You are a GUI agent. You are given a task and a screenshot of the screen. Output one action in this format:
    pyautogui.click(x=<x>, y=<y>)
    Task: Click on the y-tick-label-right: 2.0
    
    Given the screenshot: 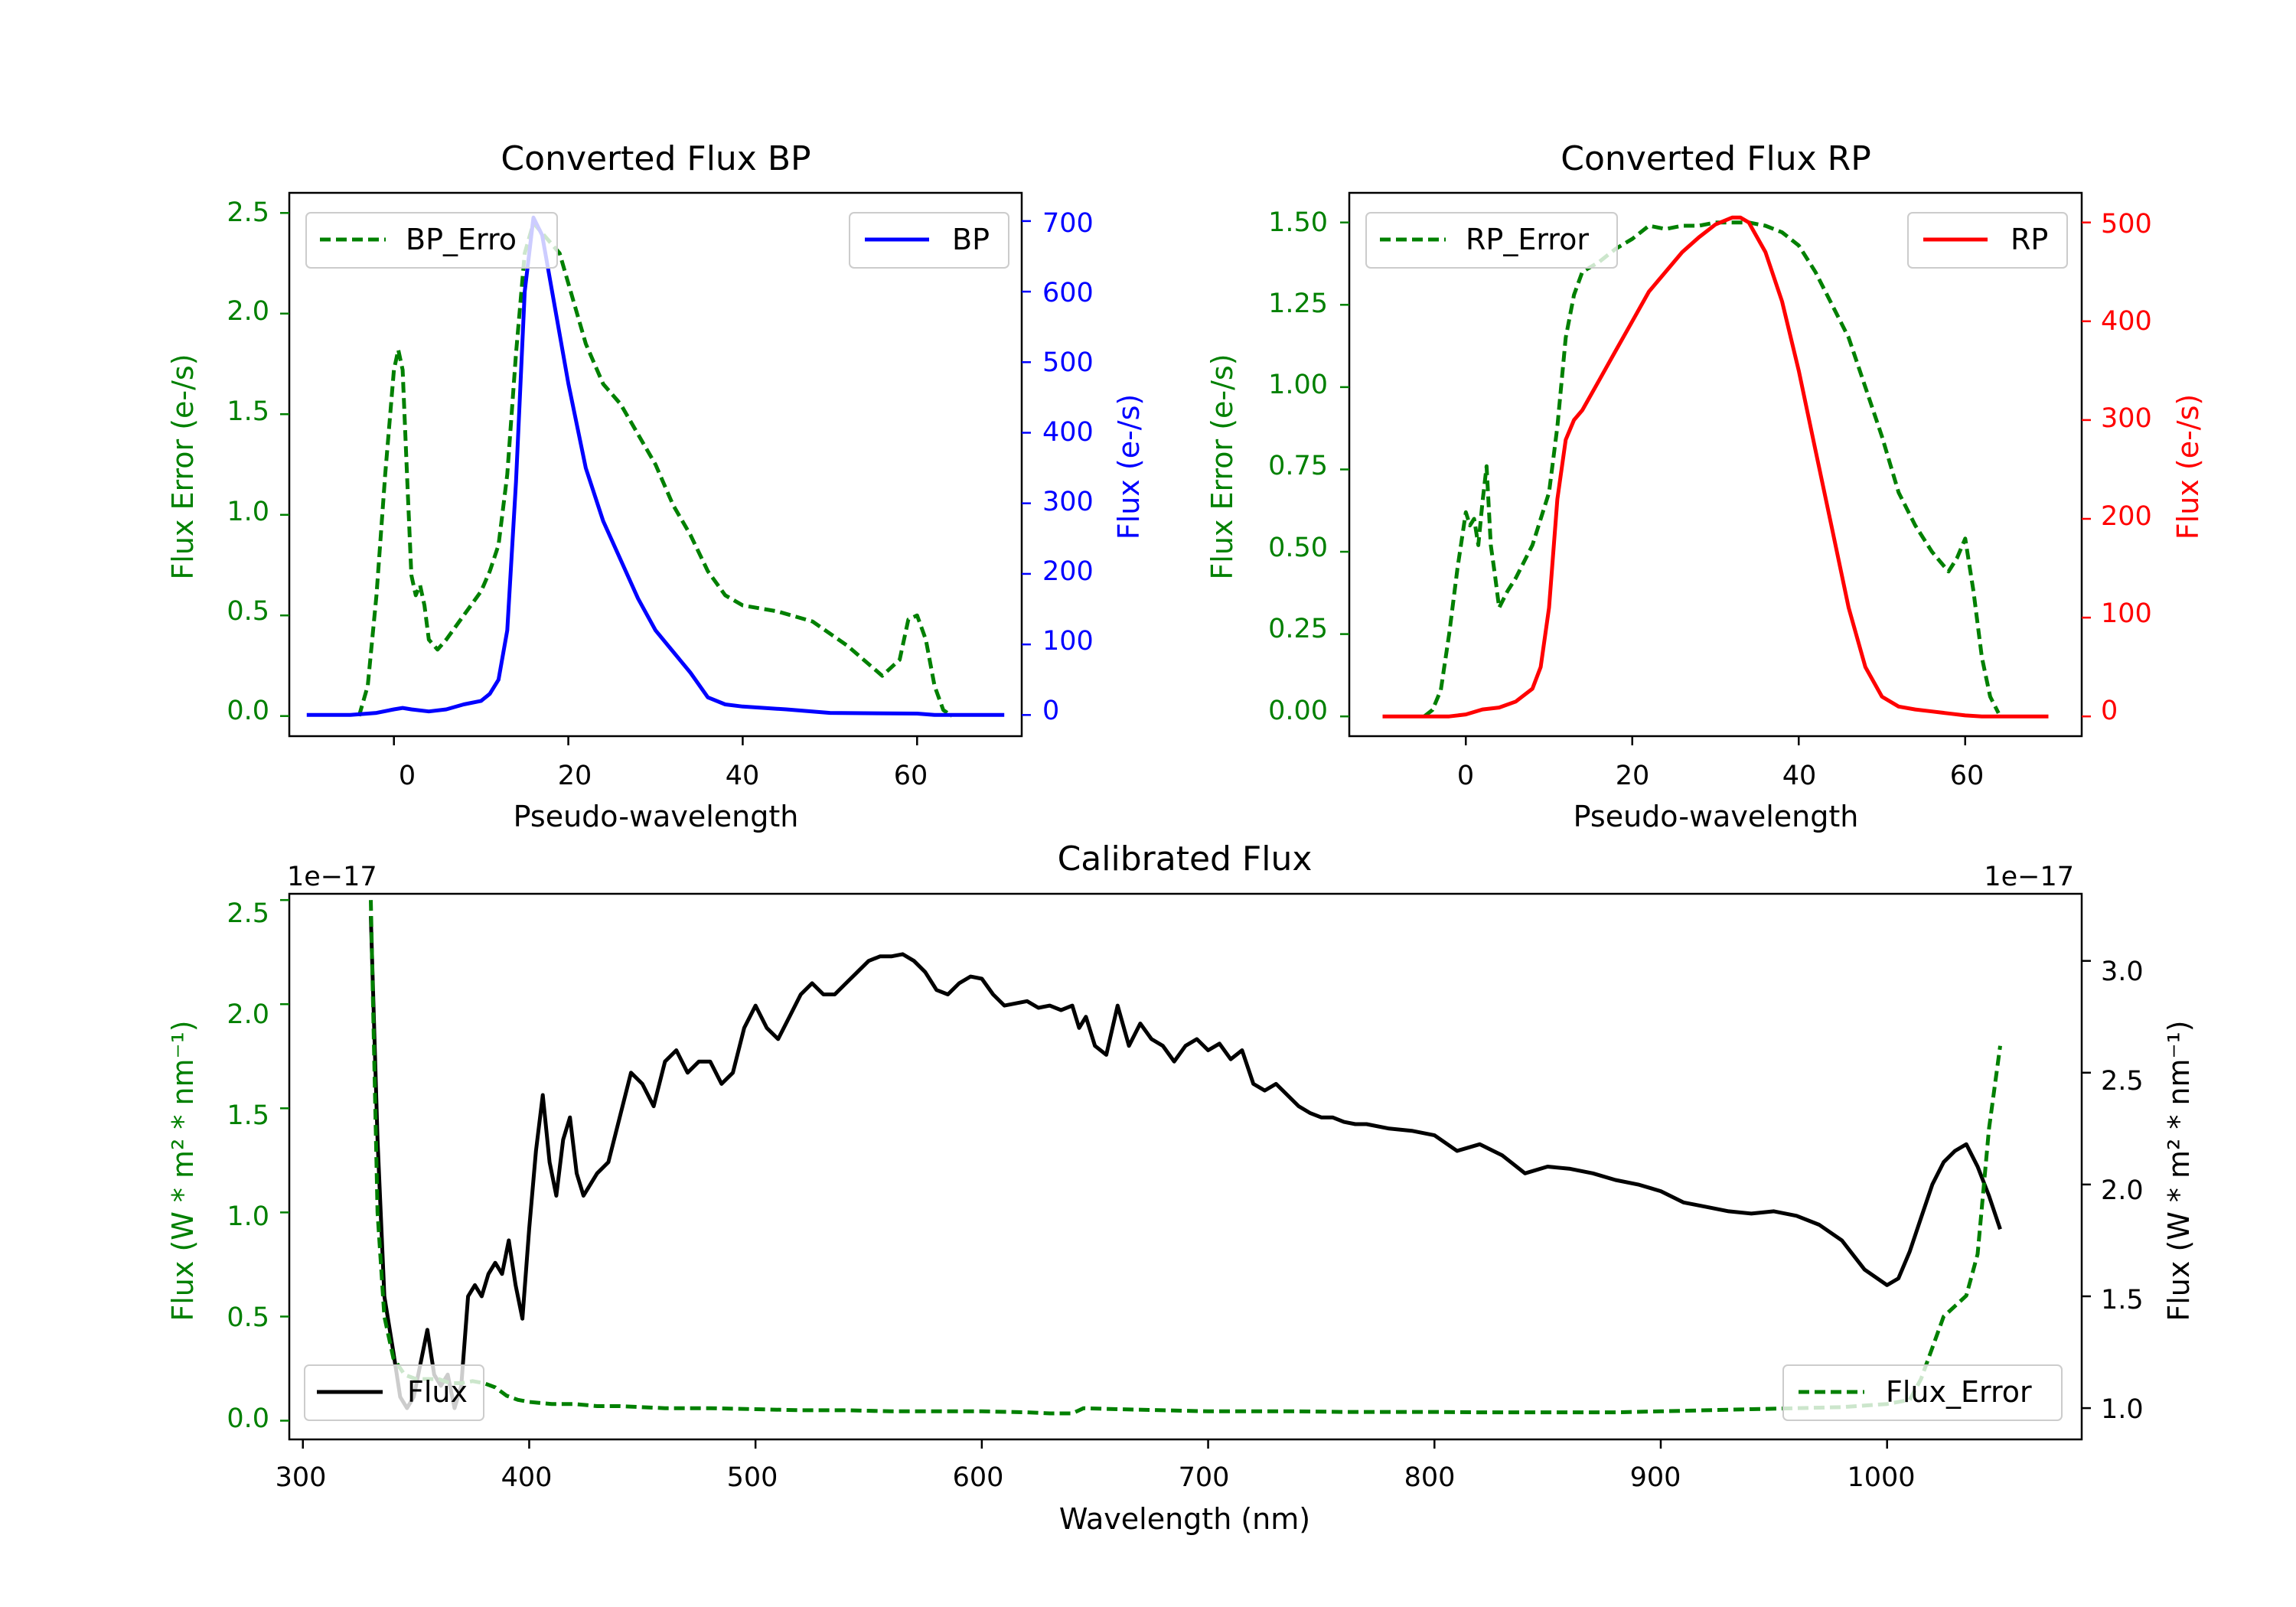 What is the action you would take?
    pyautogui.click(x=2122, y=1190)
    